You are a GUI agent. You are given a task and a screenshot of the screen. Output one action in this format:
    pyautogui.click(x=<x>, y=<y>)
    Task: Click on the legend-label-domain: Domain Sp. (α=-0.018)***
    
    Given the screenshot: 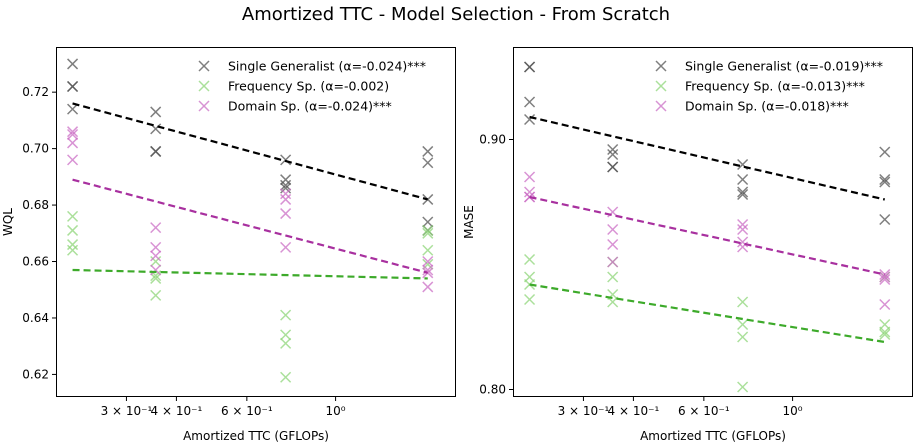 What is the action you would take?
    pyautogui.click(x=767, y=106)
    